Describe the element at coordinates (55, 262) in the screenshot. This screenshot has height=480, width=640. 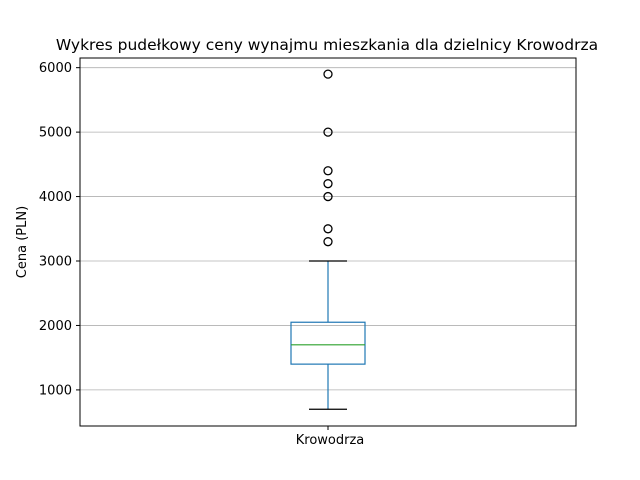
I see `y-tick-label: 3000` at that location.